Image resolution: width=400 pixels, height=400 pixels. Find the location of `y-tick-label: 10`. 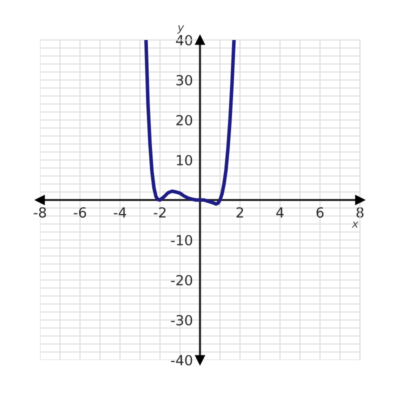

y-tick-label: 10 is located at coordinates (184, 160).